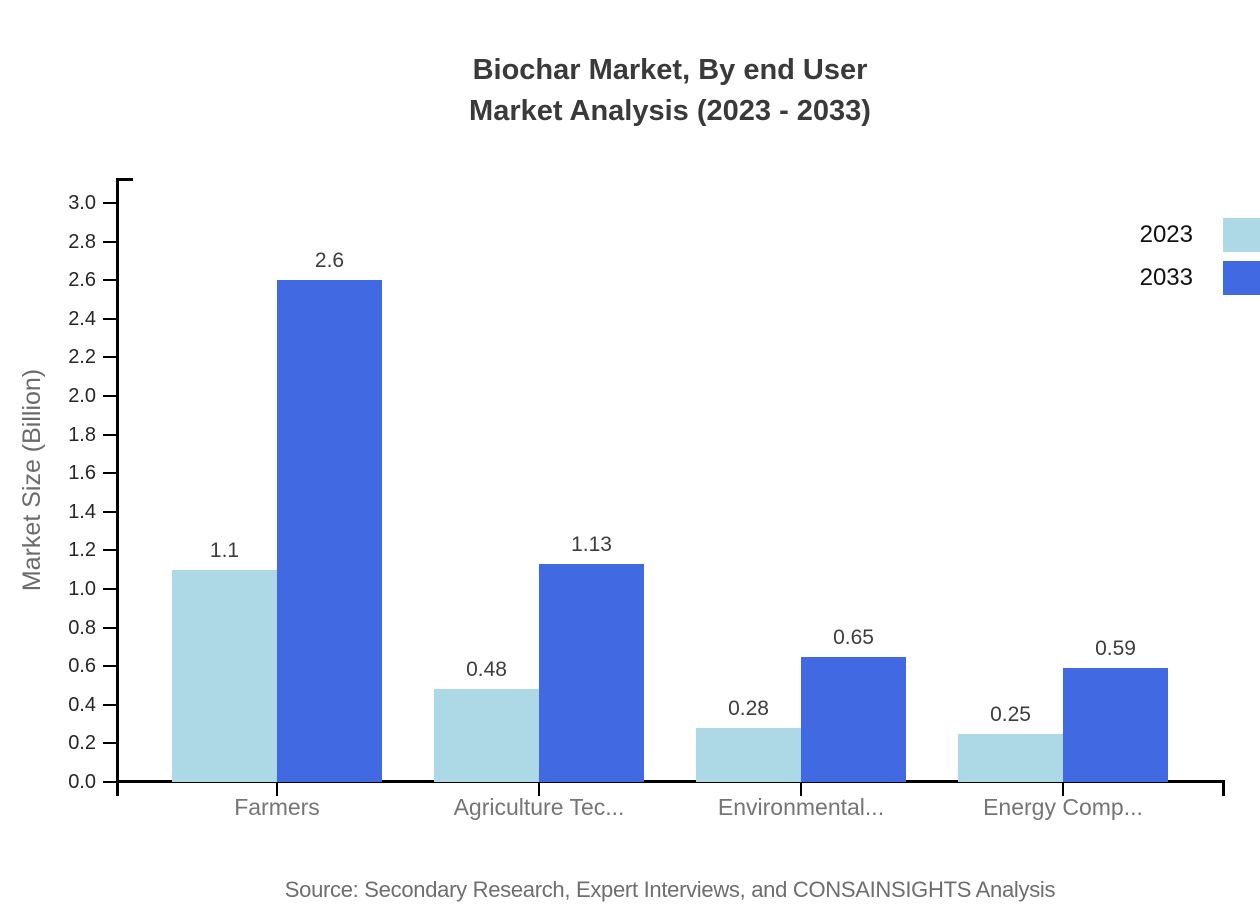  I want to click on y-axis-top-cap, so click(124, 179).